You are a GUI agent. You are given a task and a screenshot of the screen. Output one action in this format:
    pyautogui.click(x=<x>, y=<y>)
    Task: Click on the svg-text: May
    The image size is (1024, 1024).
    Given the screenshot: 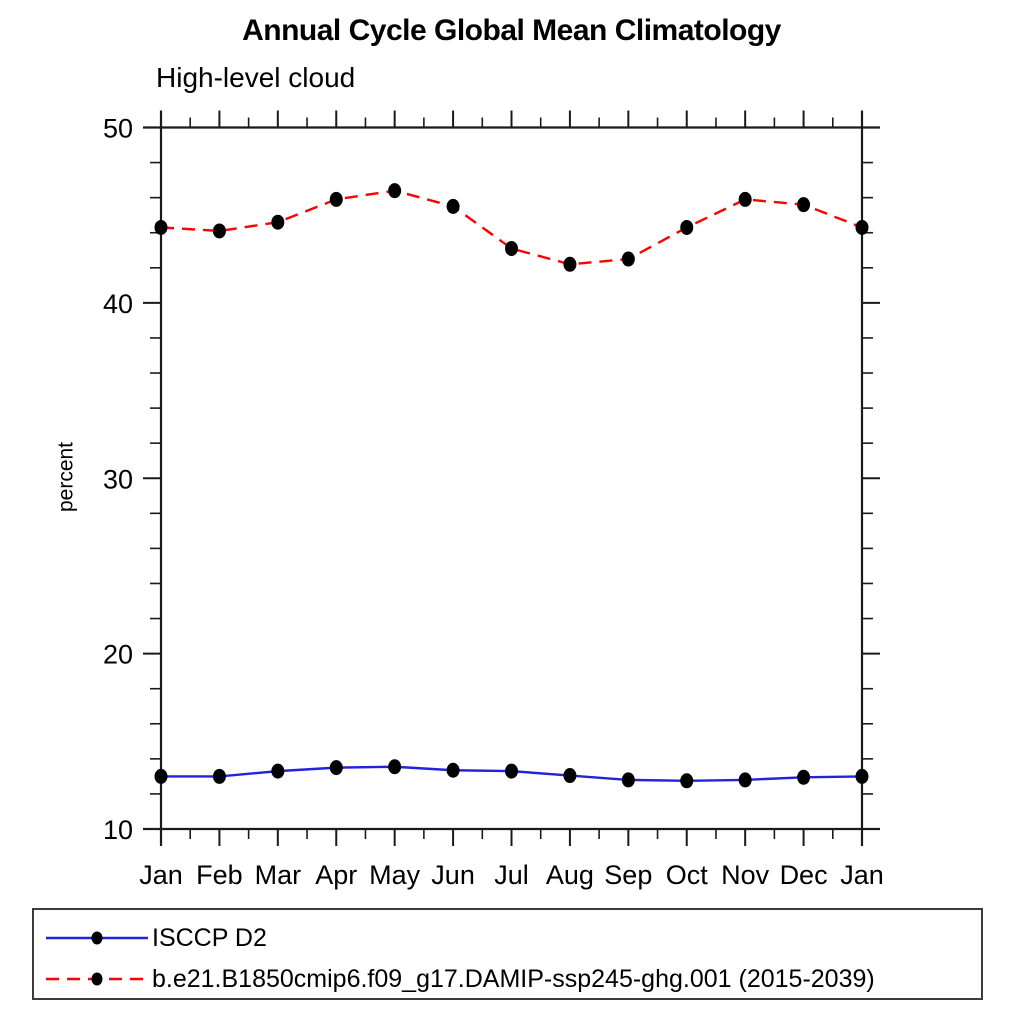 What is the action you would take?
    pyautogui.click(x=395, y=875)
    